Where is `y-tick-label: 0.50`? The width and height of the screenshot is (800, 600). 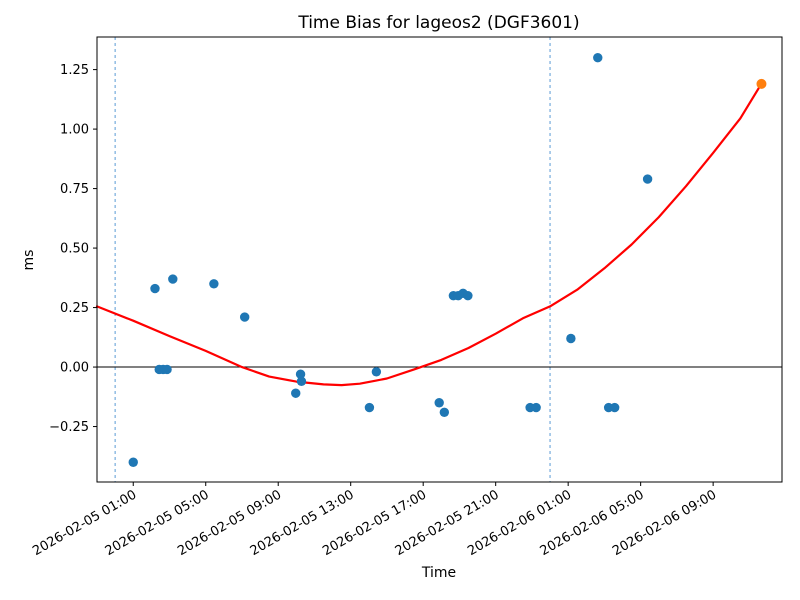 y-tick-label: 0.50 is located at coordinates (74, 249).